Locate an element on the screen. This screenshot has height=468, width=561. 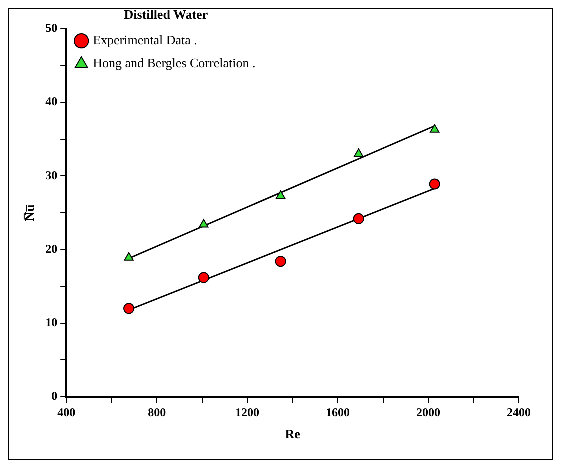
x-tick-label: 800 is located at coordinates (157, 412).